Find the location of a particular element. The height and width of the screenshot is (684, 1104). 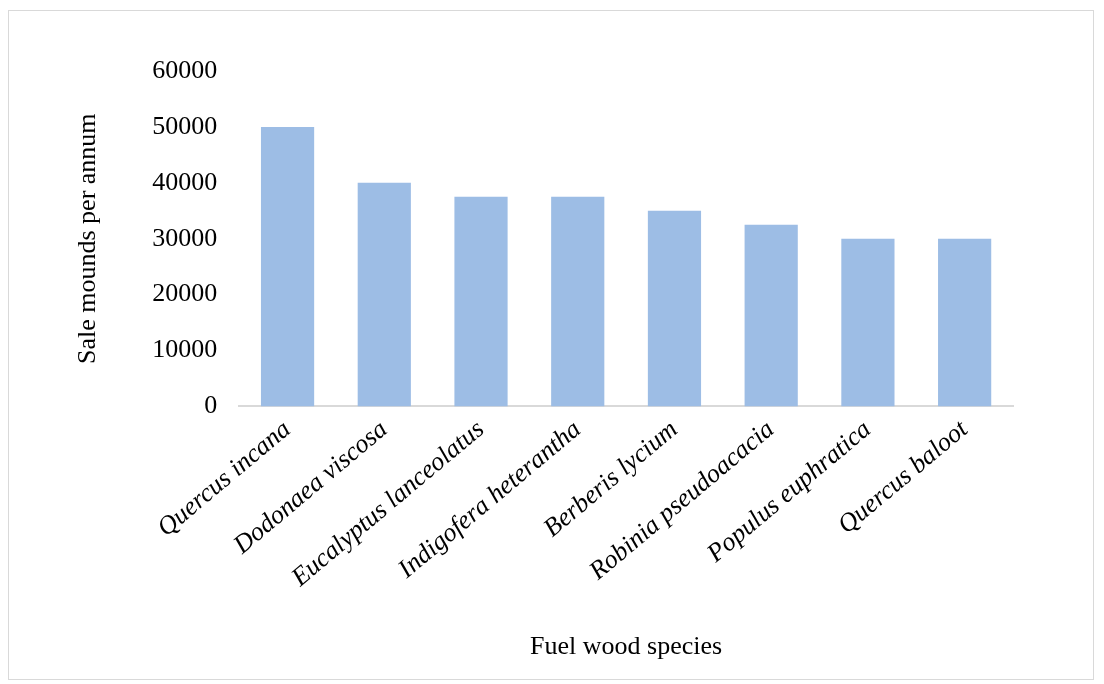

y-tick-label: 40000 is located at coordinates (185, 181).